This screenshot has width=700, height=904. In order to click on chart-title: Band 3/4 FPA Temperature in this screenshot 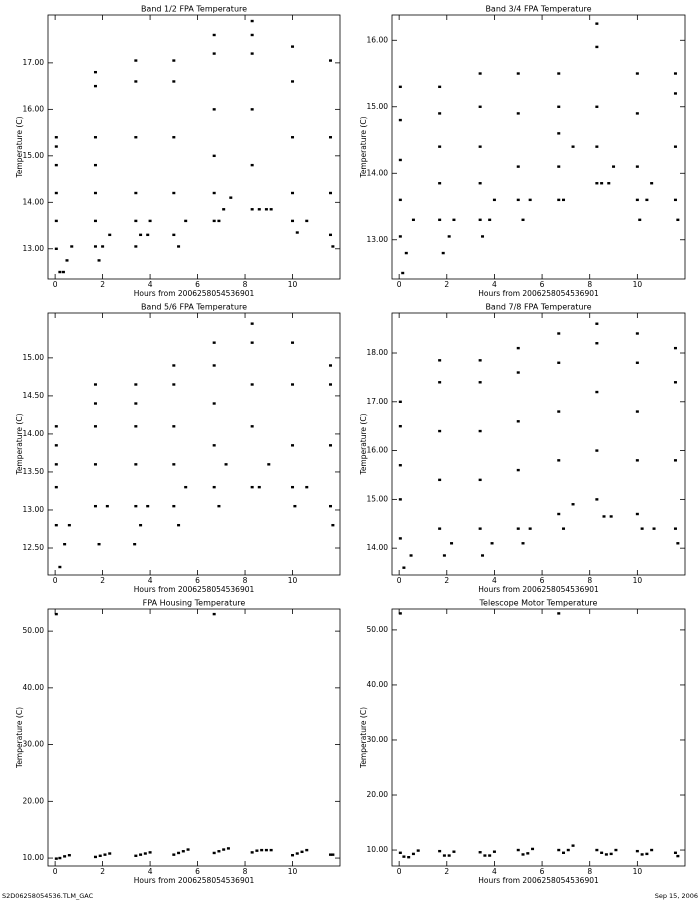, I will do `click(538, 9)`.